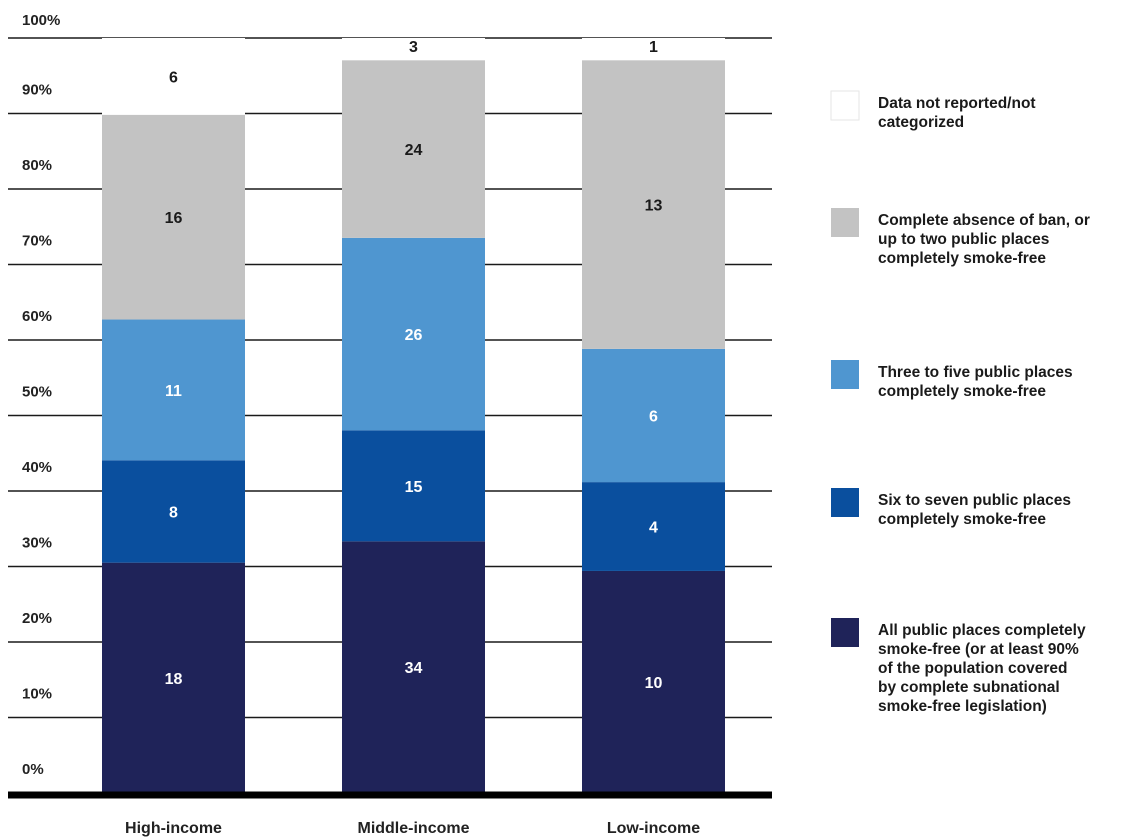 This screenshot has height=839, width=1135. What do you see at coordinates (33, 769) in the screenshot?
I see `y-tick-label: 0%` at bounding box center [33, 769].